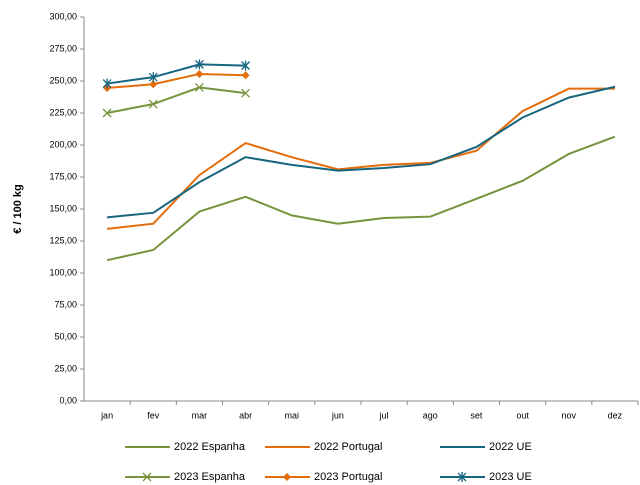  I want to click on x-tick-label: jul, so click(384, 415).